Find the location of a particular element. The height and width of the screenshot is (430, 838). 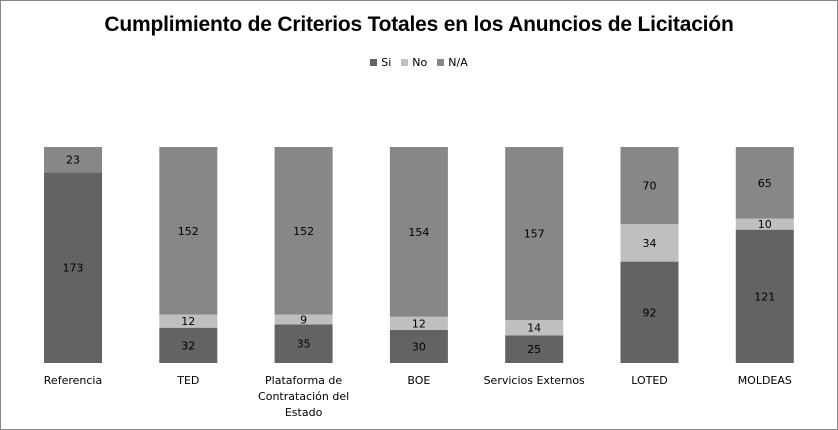

category-label: Plataforma de Contratación del Estado is located at coordinates (304, 397).